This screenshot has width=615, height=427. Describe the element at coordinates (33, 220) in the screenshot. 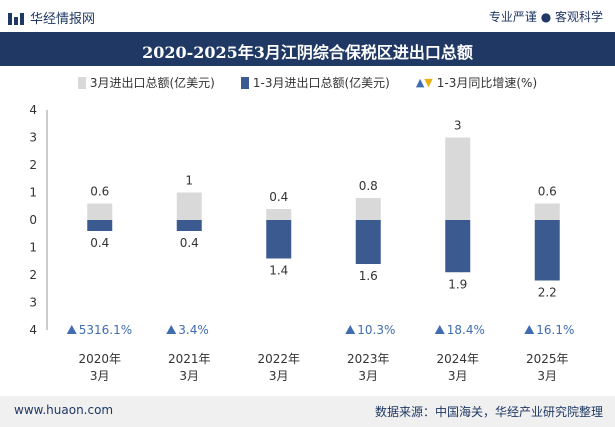

I see `y-tick-label: 0` at that location.